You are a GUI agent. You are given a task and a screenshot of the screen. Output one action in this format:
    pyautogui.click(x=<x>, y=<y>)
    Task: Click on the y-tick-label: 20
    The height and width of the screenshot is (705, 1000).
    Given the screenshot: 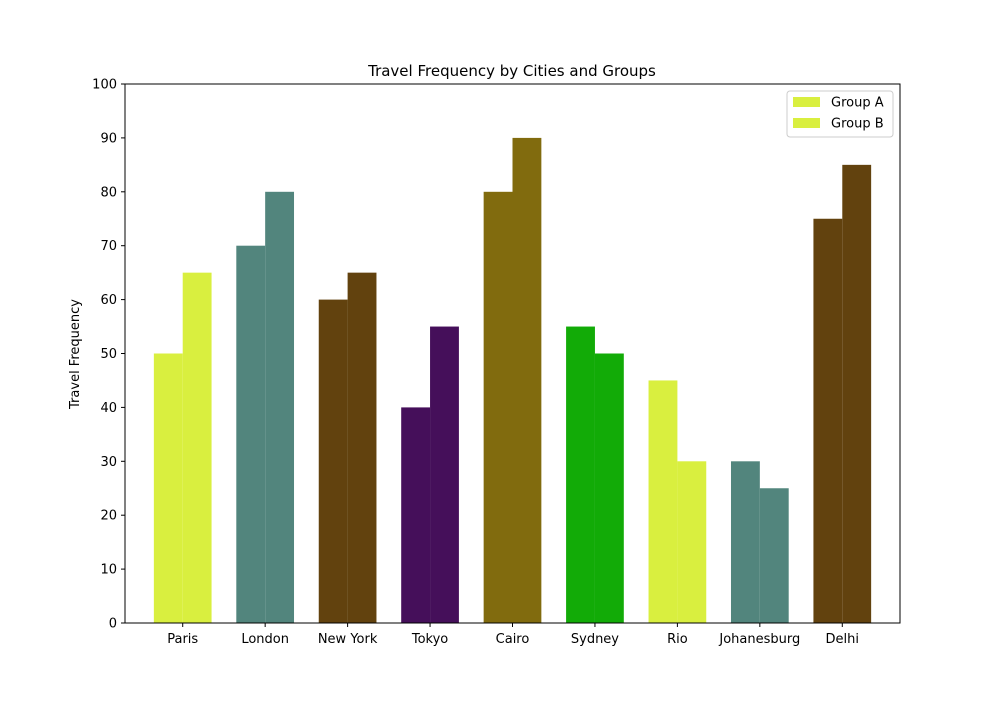 What is the action you would take?
    pyautogui.click(x=108, y=516)
    